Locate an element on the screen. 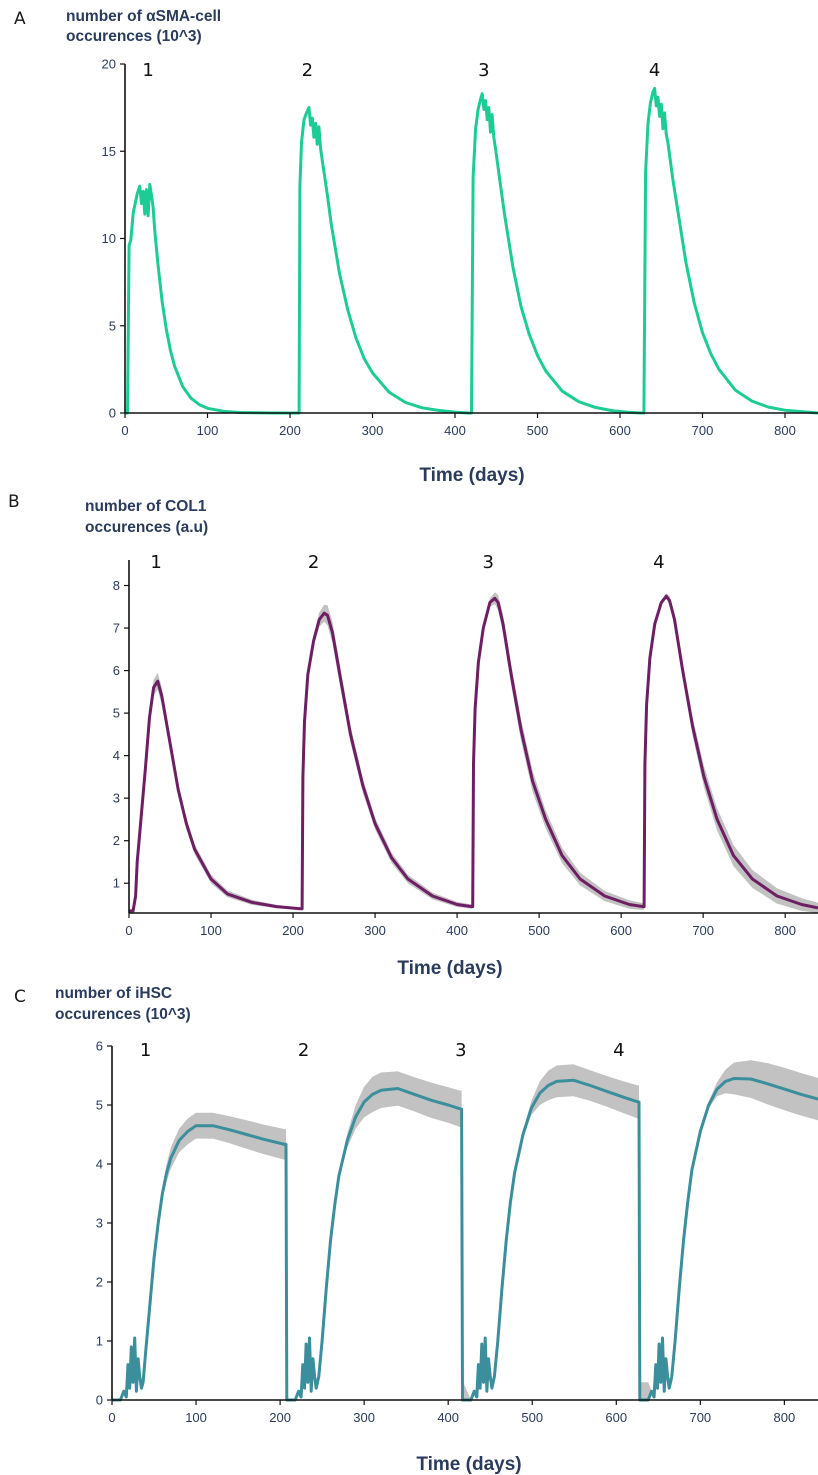 The height and width of the screenshot is (1475, 818). y-tick-label: 15 is located at coordinates (109, 151).